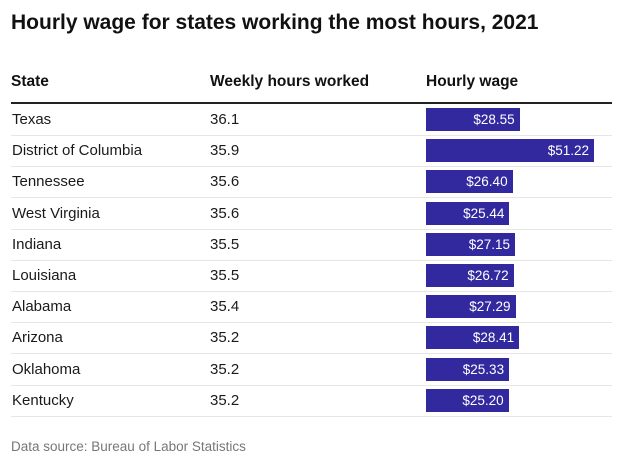 The image size is (624, 468). Describe the element at coordinates (311, 276) in the screenshot. I see `table-row: Louisiana 35.5 $26.72` at that location.